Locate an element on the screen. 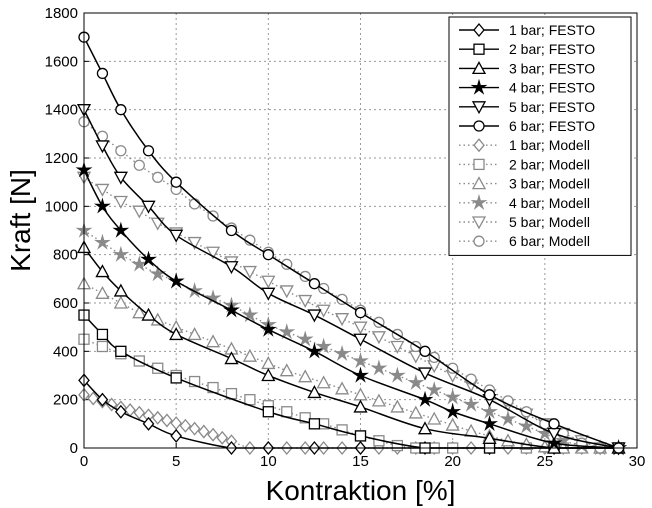 This screenshot has height=508, width=652. legend-label: 3 bar; Modell is located at coordinates (549, 184).